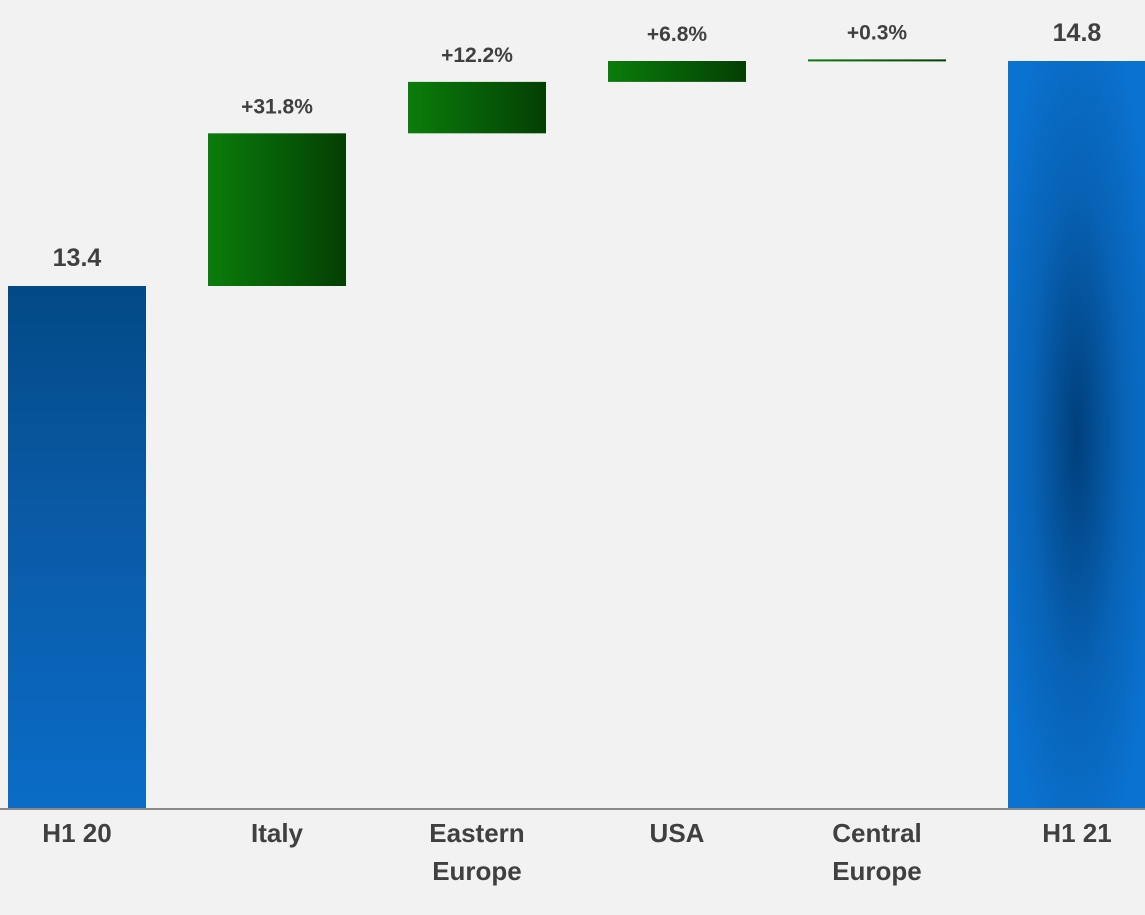 The image size is (1145, 915). Describe the element at coordinates (877, 852) in the screenshot. I see `category-label-central-europe: Central Europe` at that location.